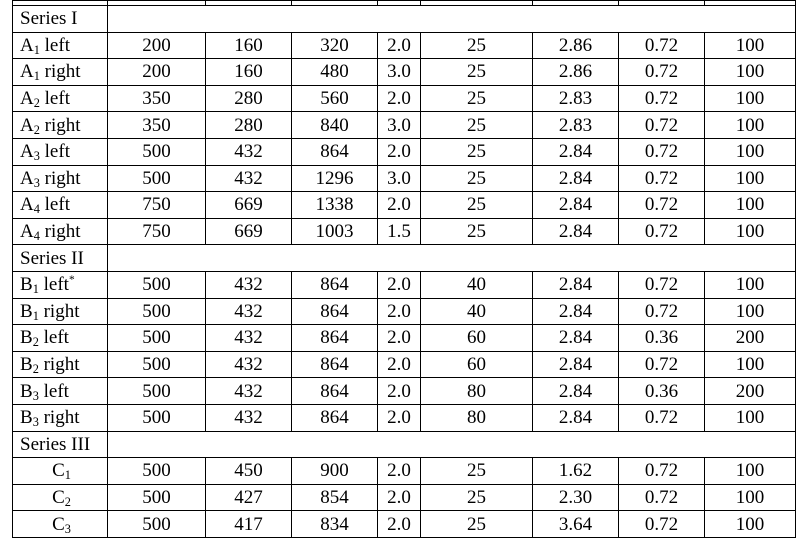 Image resolution: width=796 pixels, height=539 pixels. Describe the element at coordinates (334, 45) in the screenshot. I see `table-cell: 320` at that location.